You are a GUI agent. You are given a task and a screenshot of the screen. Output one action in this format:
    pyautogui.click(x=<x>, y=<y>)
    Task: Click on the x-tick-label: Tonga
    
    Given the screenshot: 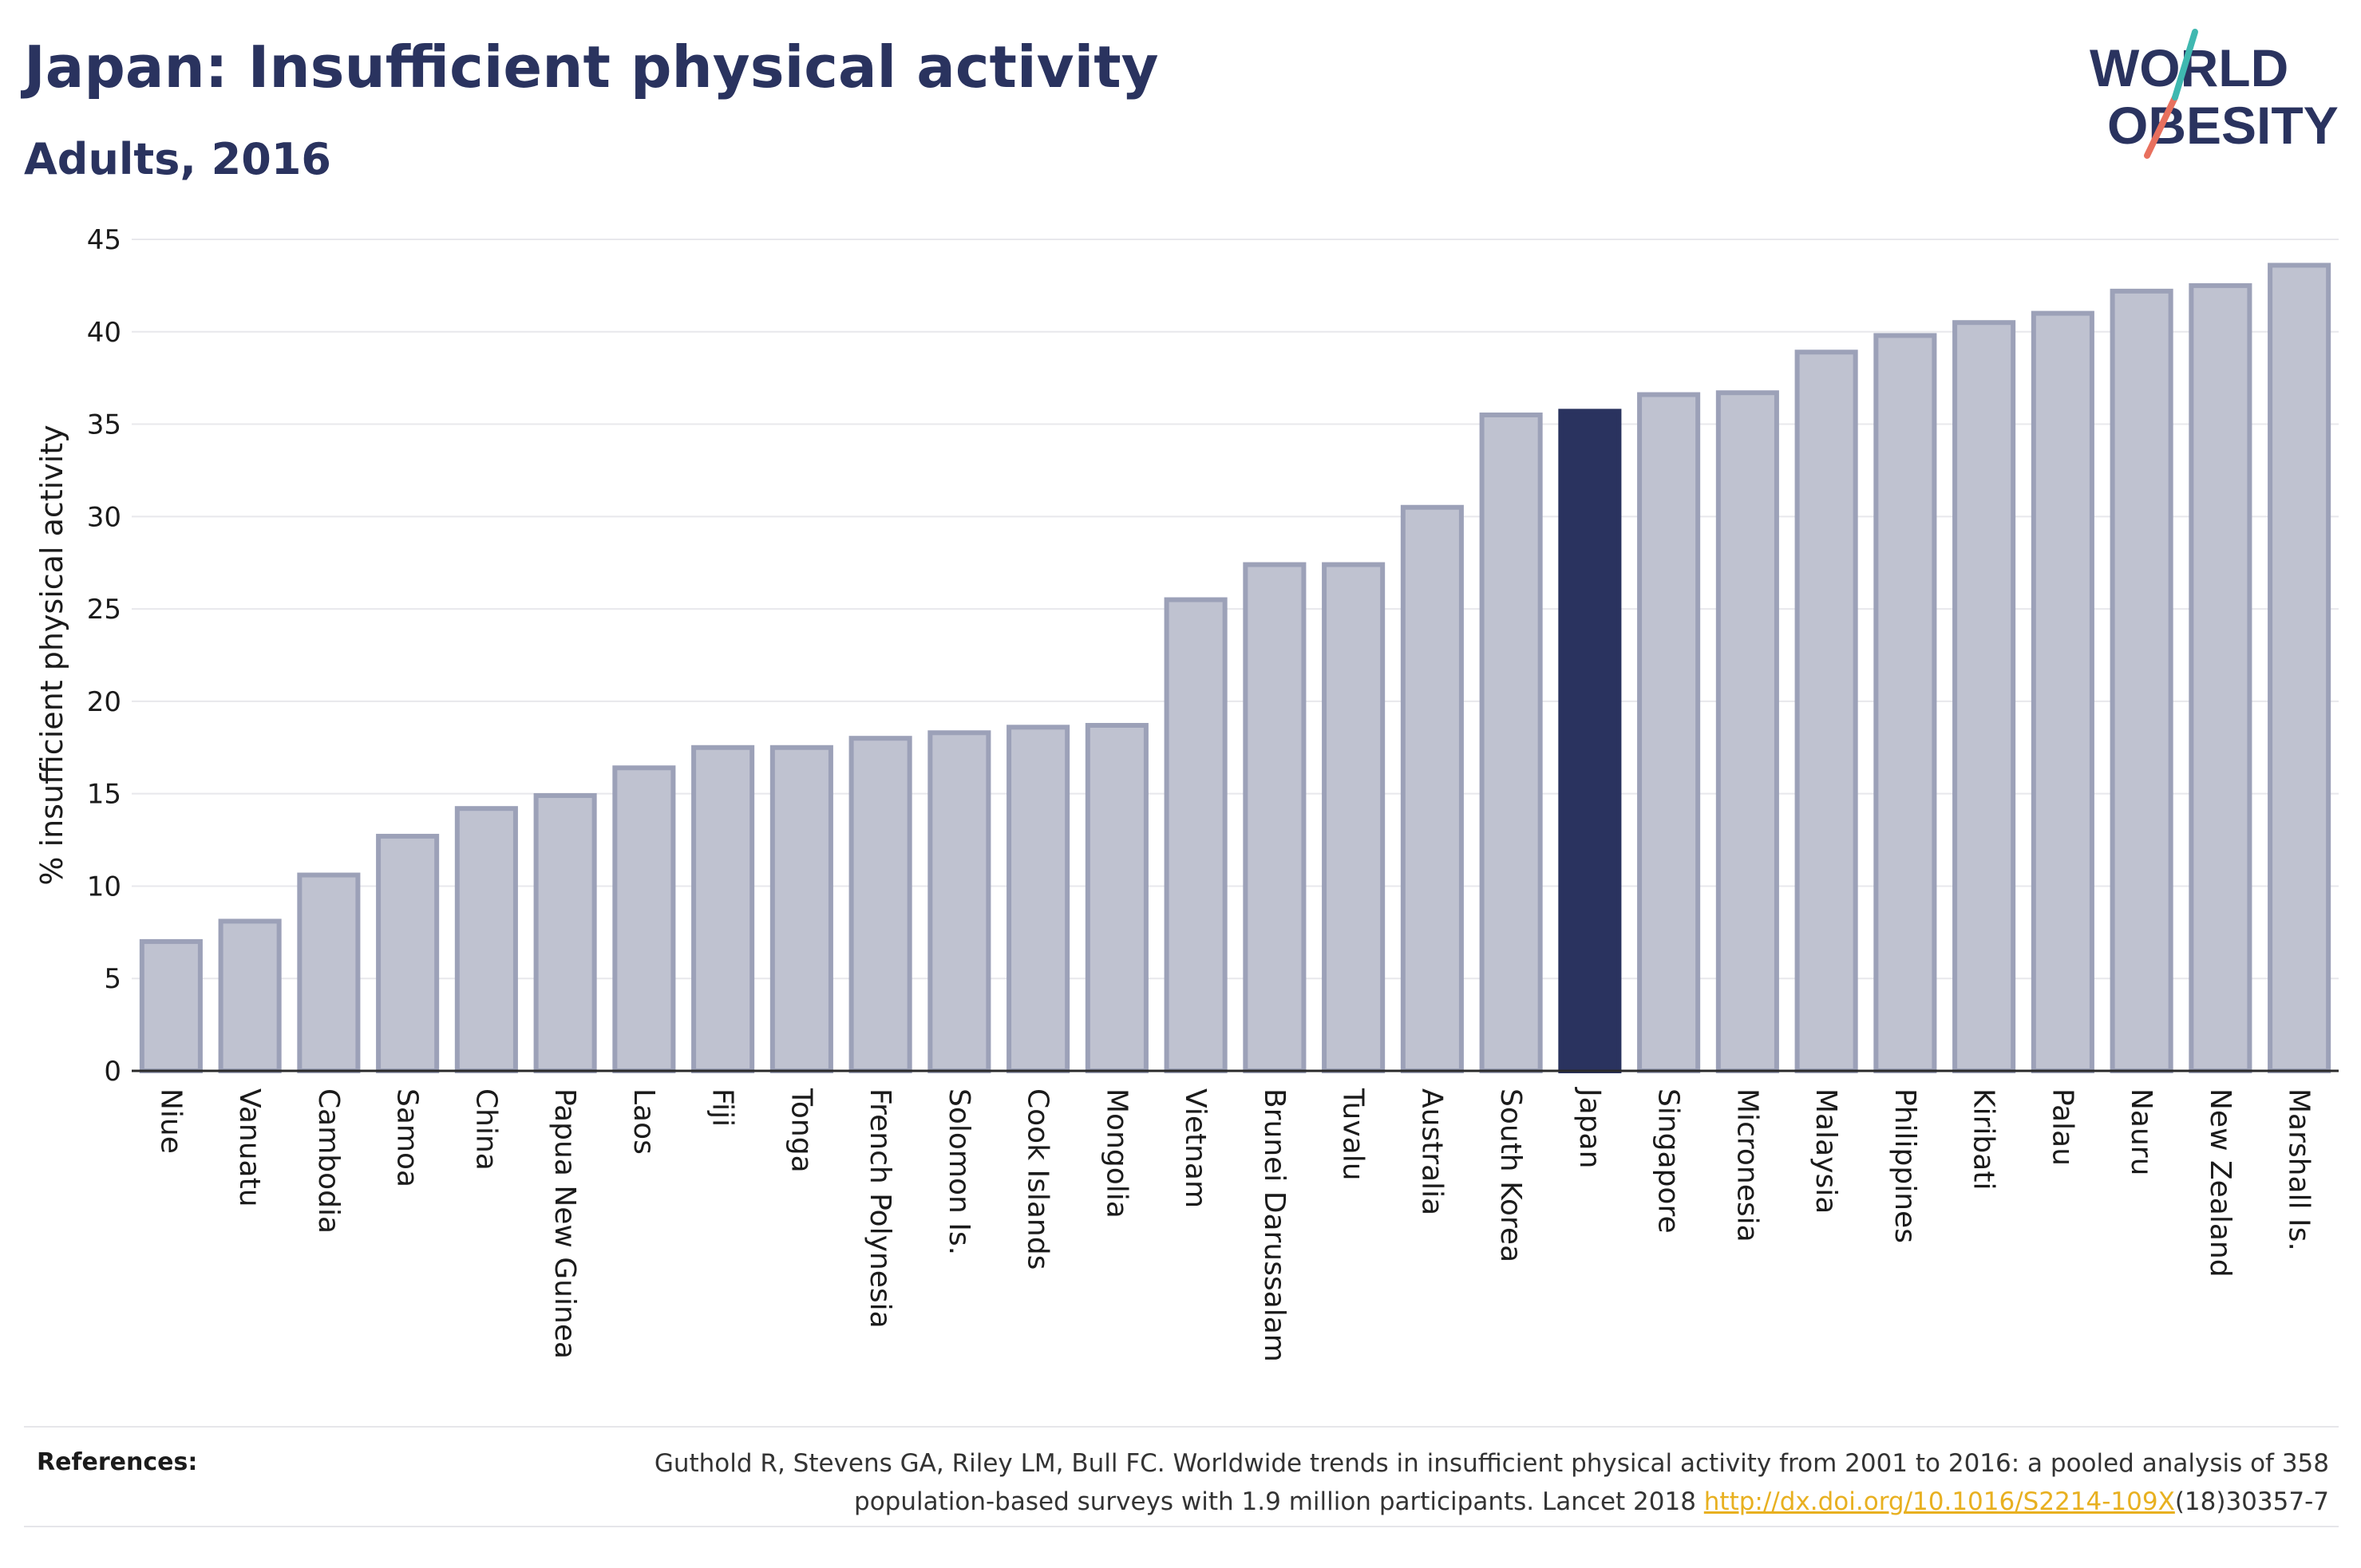 What is the action you would take?
    pyautogui.click(x=801, y=1130)
    